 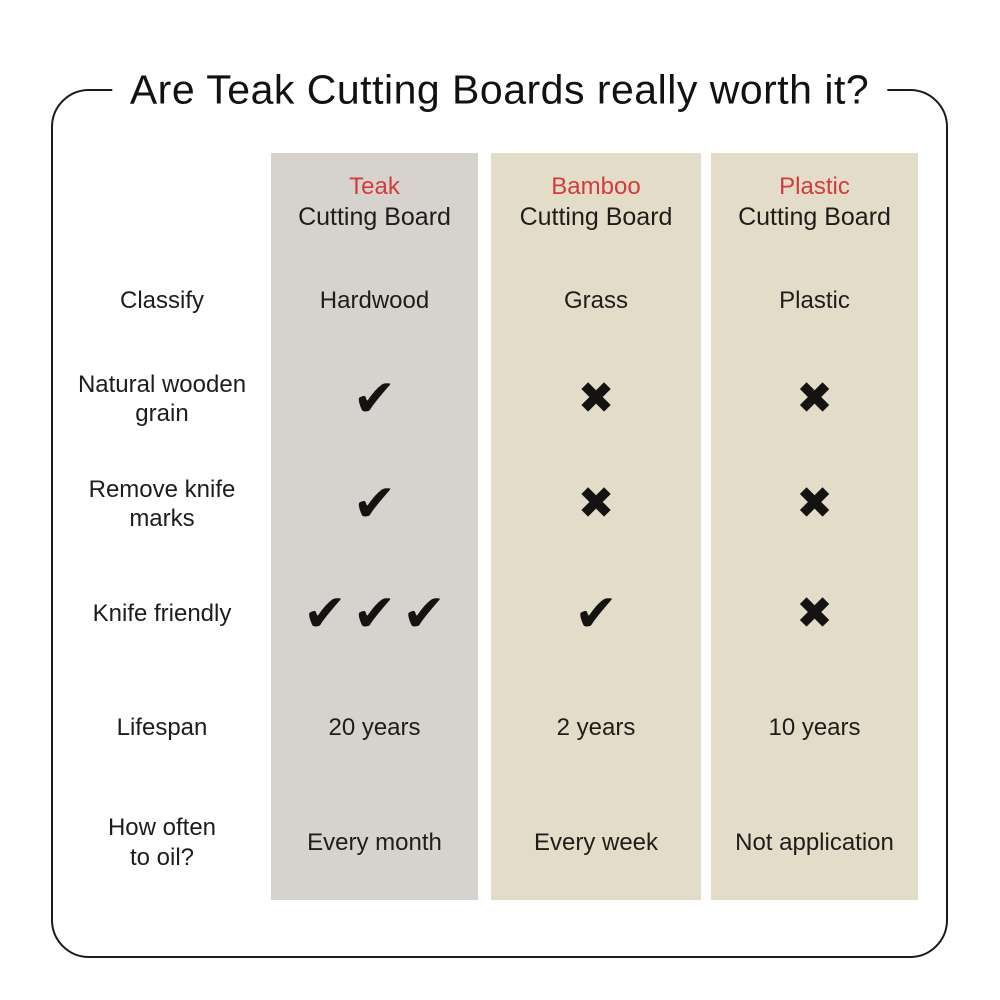 What do you see at coordinates (814, 727) in the screenshot?
I see `table-cell-plastic-lifespan: 10 years` at bounding box center [814, 727].